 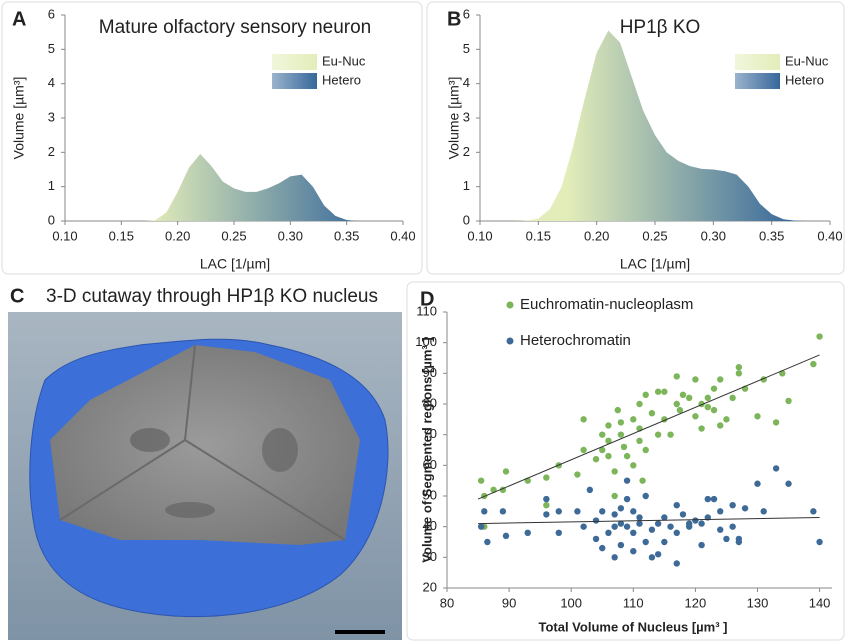 What do you see at coordinates (17, 296) in the screenshot?
I see `panel-label: C` at bounding box center [17, 296].